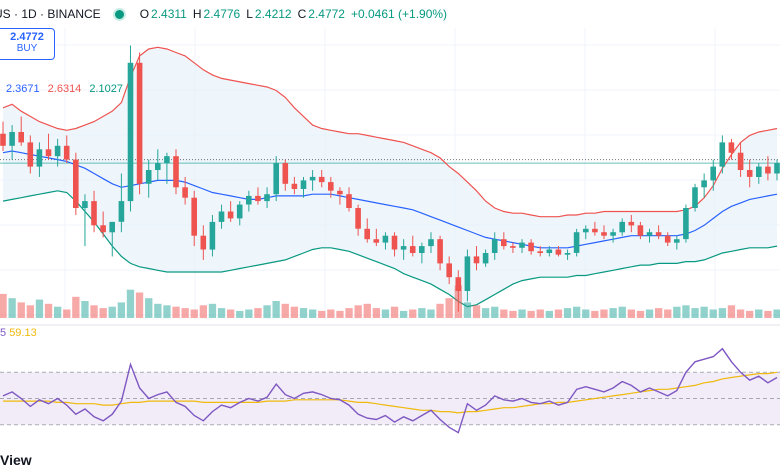 Image resolution: width=780 pixels, height=470 pixels. Describe the element at coordinates (27, 44) in the screenshot. I see `buy-price-button: 2.4772 BUY` at that location.